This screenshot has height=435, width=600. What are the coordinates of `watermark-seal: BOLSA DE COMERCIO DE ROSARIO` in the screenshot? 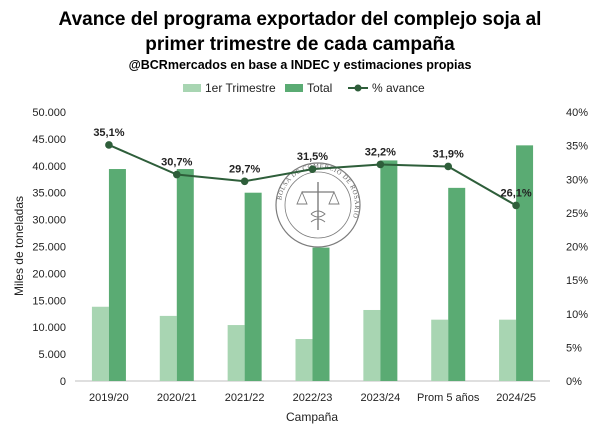 It's located at (318, 205).